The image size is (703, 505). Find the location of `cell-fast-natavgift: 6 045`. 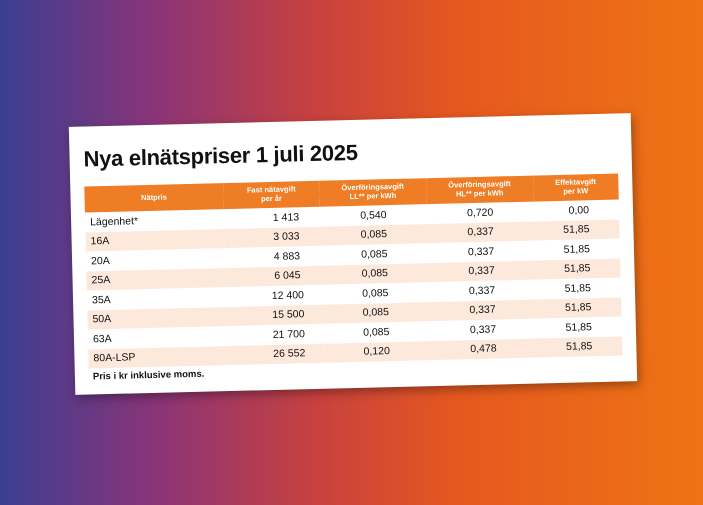

cell-fast-natavgift: 6 045 is located at coordinates (273, 276).